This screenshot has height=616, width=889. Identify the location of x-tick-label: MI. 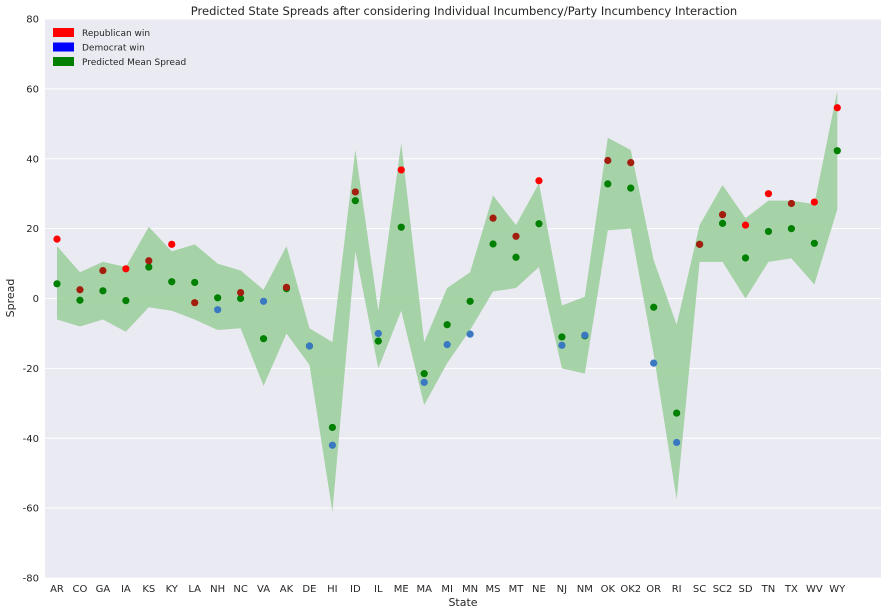
(447, 589).